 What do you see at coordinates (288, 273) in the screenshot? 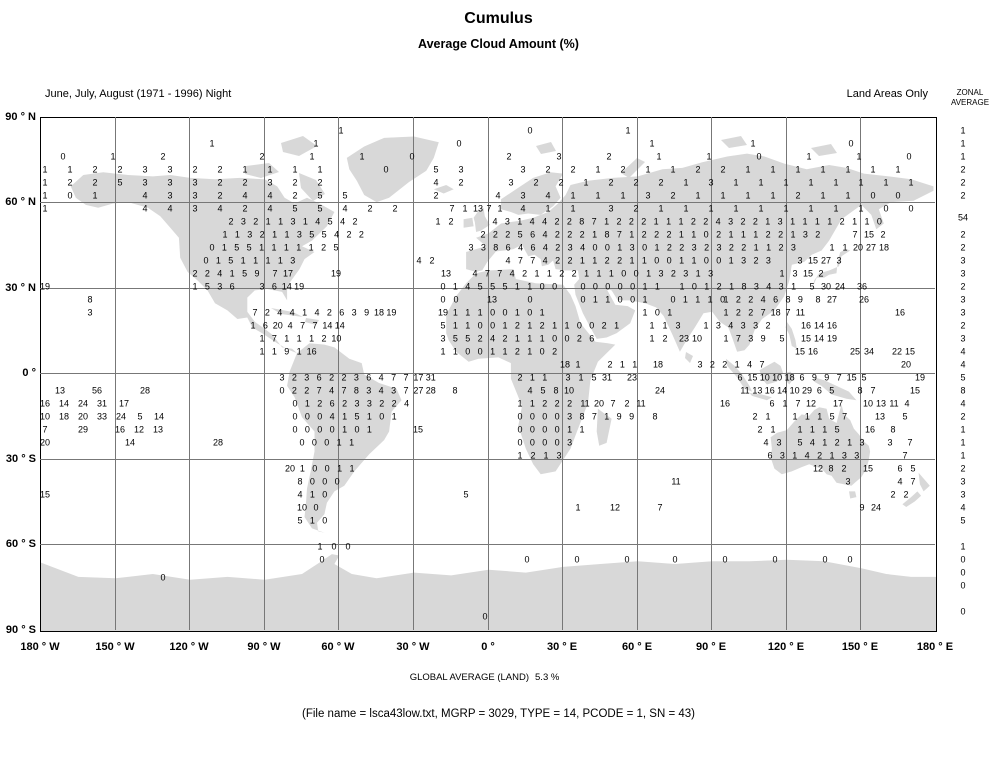
I see `grid-value: 17` at bounding box center [288, 273].